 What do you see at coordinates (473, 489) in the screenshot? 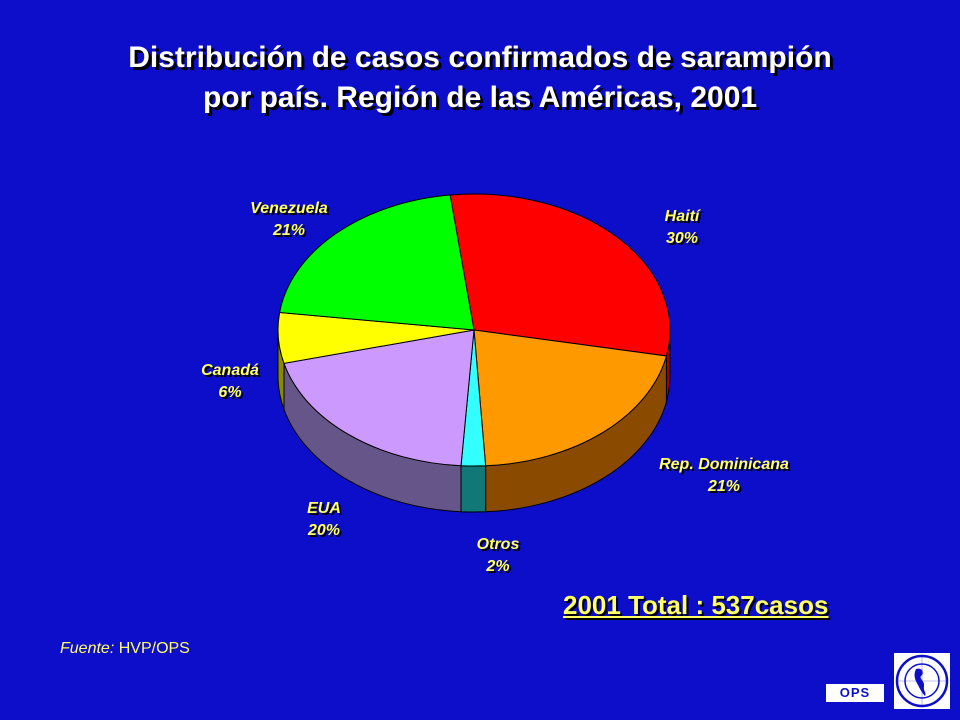
I see `pie-side-otros` at bounding box center [473, 489].